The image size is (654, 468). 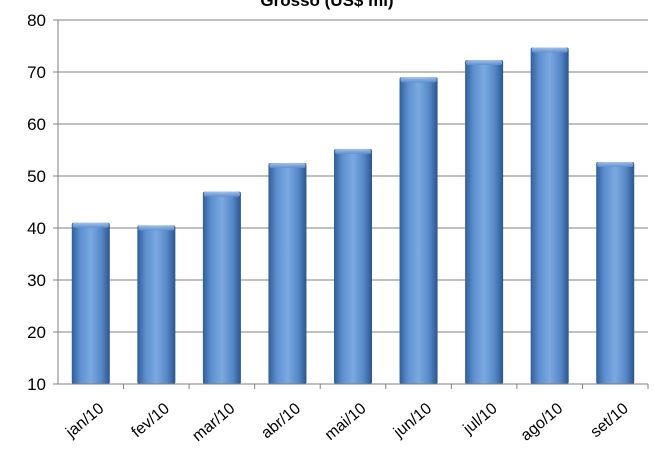 What do you see at coordinates (36, 176) in the screenshot?
I see `y-tick-label: 50` at bounding box center [36, 176].